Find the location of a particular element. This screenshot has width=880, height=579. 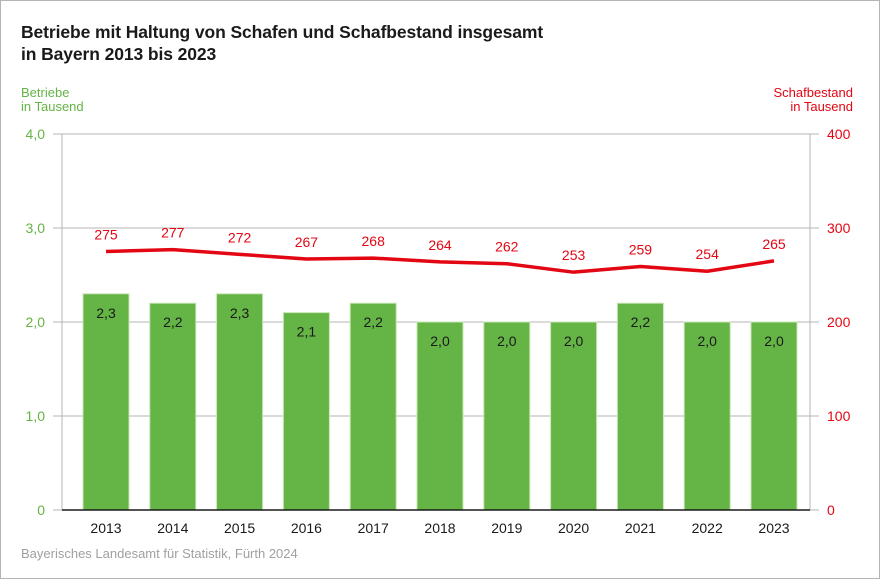

line-value-label: 264 is located at coordinates (440, 245).